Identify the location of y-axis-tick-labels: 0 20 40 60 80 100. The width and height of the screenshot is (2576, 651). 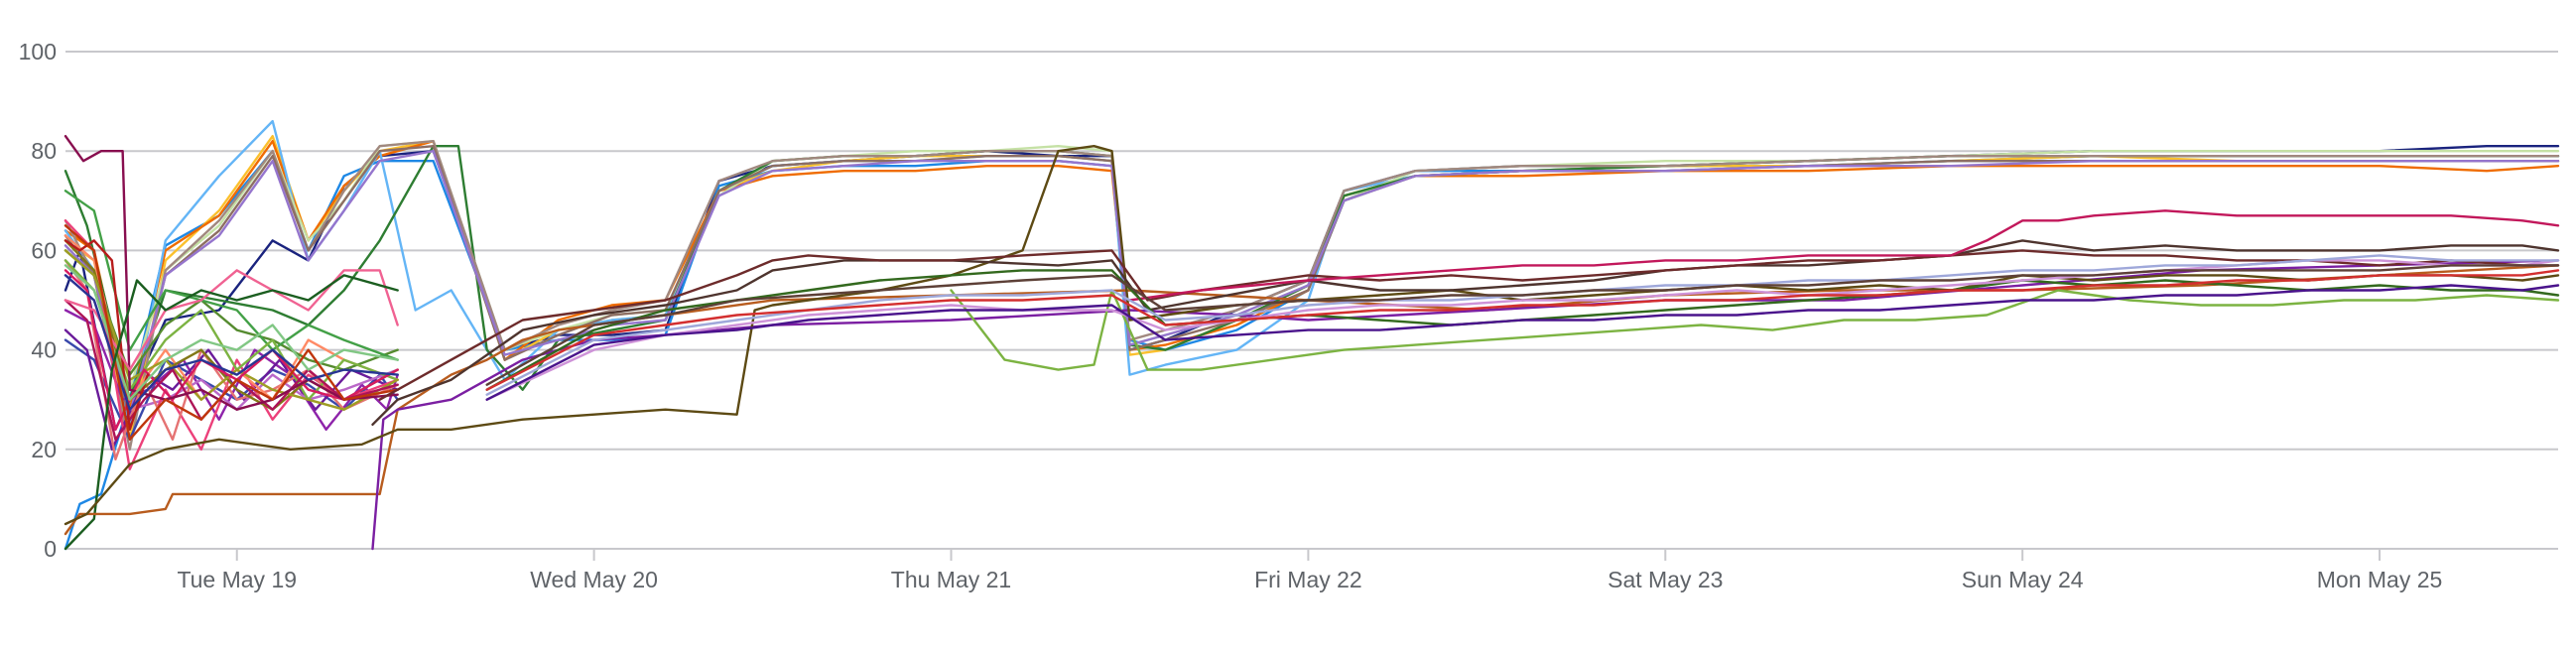
(38, 300).